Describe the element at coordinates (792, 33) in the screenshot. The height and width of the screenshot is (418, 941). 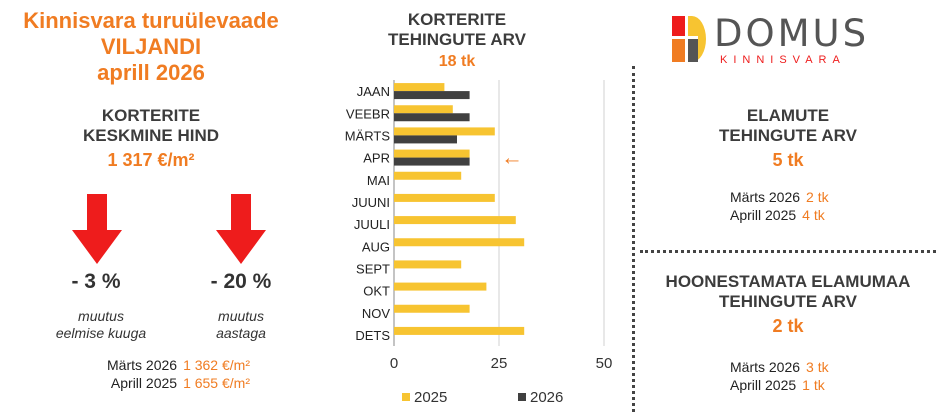
I see `logo-name: DOMUS` at that location.